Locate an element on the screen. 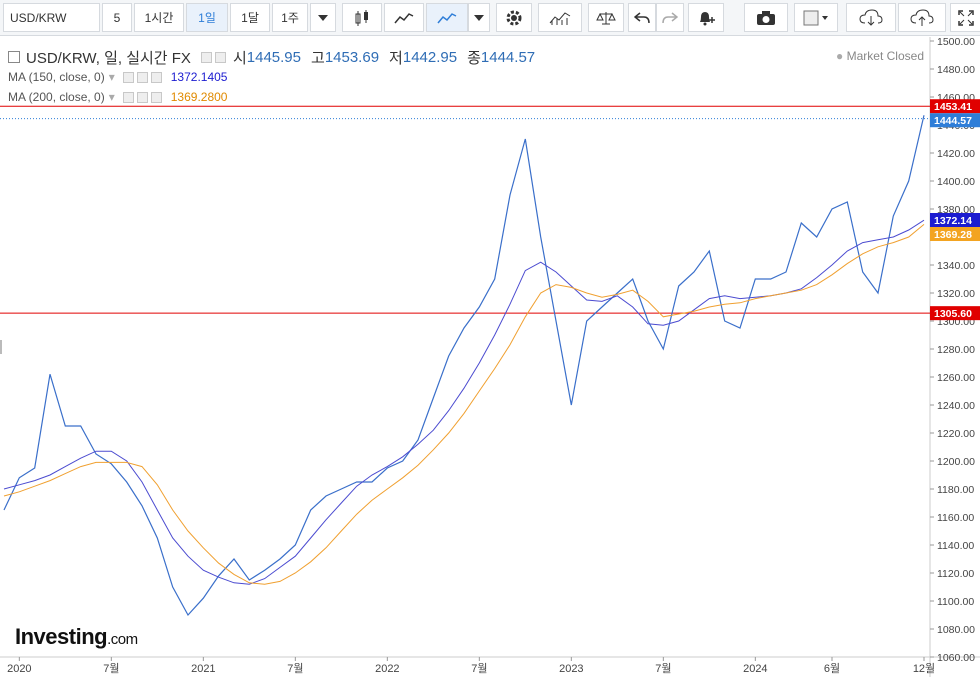  gear-icon is located at coordinates (514, 17).